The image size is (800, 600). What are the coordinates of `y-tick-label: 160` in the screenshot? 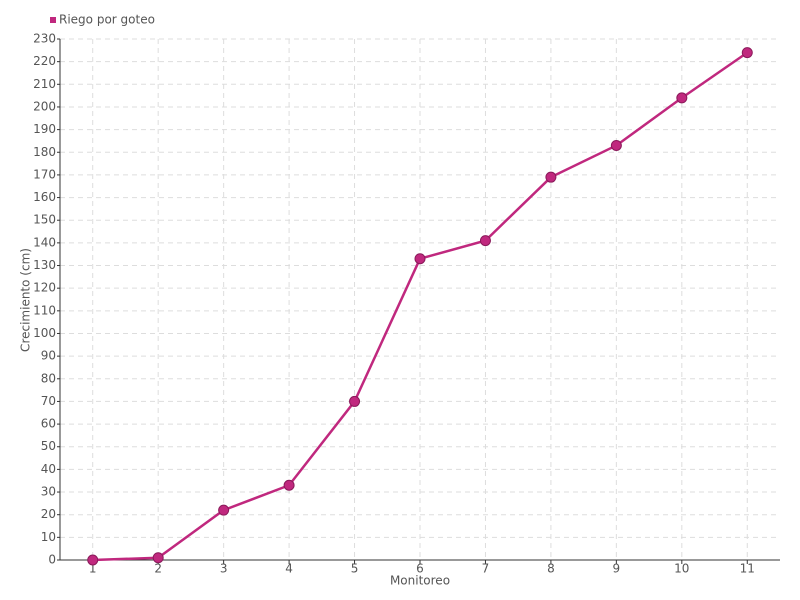 It's located at (44, 197).